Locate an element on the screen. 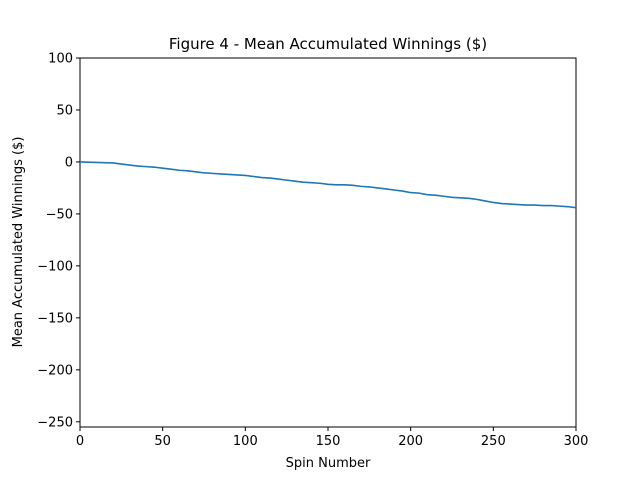 The height and width of the screenshot is (480, 640). x-tick-label: 50 is located at coordinates (162, 441).